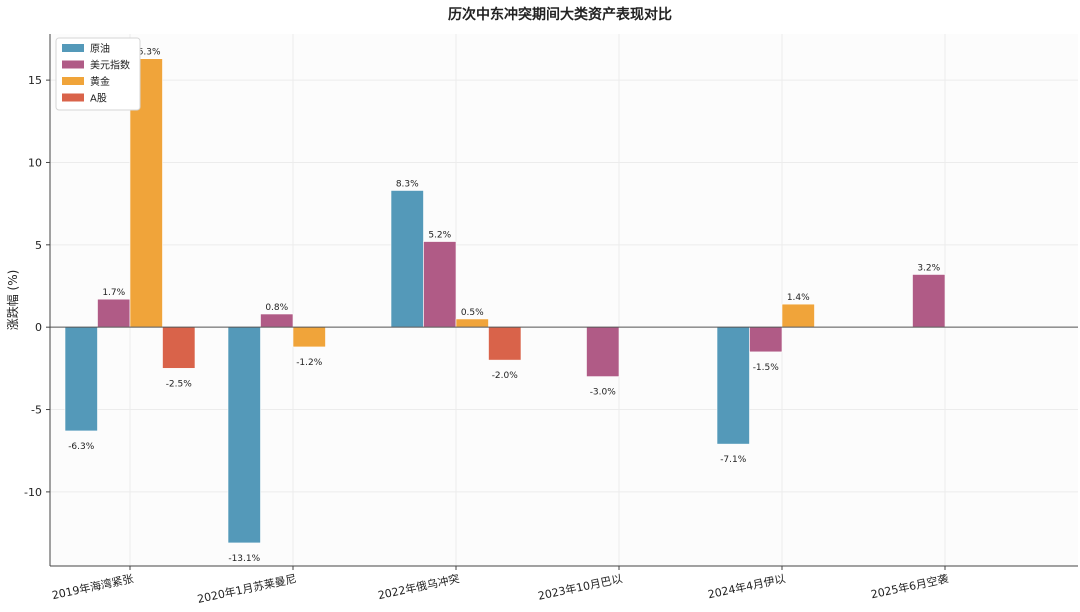 The width and height of the screenshot is (1080, 612). What do you see at coordinates (244, 559) in the screenshot?
I see `data-label: -13.1%` at bounding box center [244, 559].